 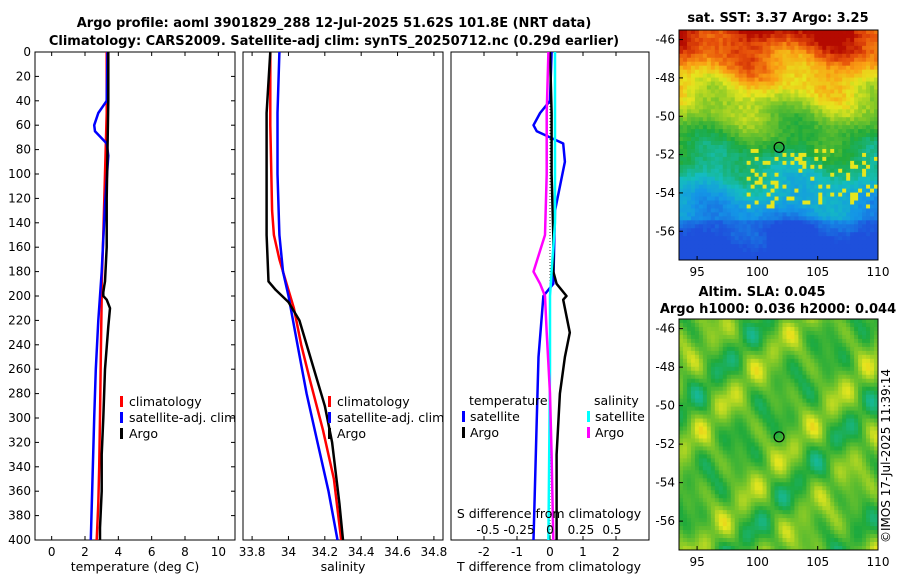 I want to click on x-tick-label: 34.2, so click(x=324, y=552).